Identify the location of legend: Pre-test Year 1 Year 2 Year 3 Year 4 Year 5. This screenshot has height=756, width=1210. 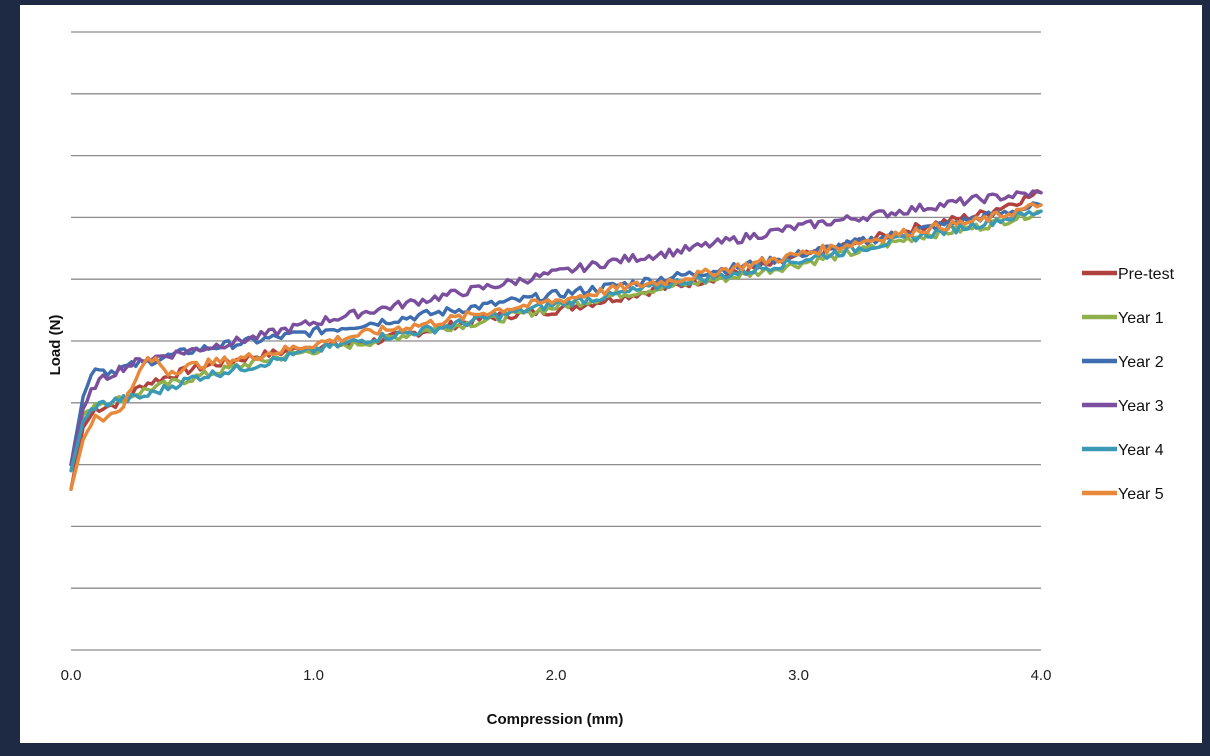
(1128, 384).